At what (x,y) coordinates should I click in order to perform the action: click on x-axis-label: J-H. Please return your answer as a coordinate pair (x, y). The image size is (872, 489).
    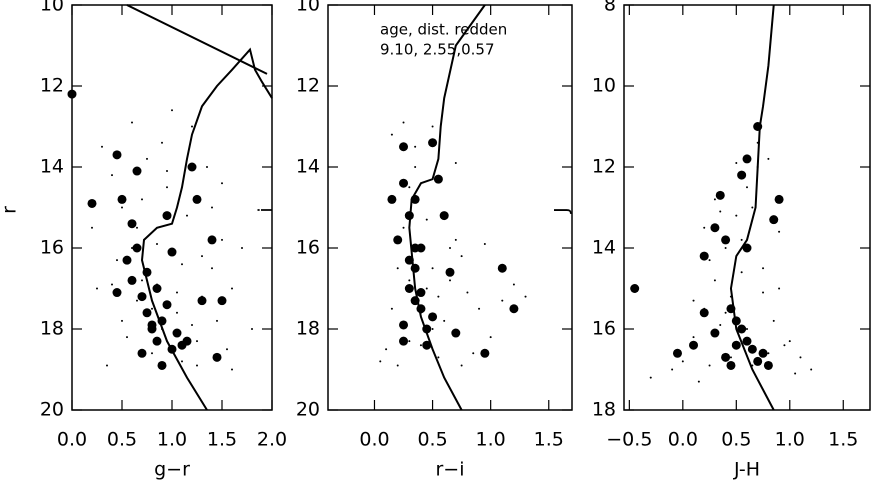
    Looking at the image, I should click on (746, 470).